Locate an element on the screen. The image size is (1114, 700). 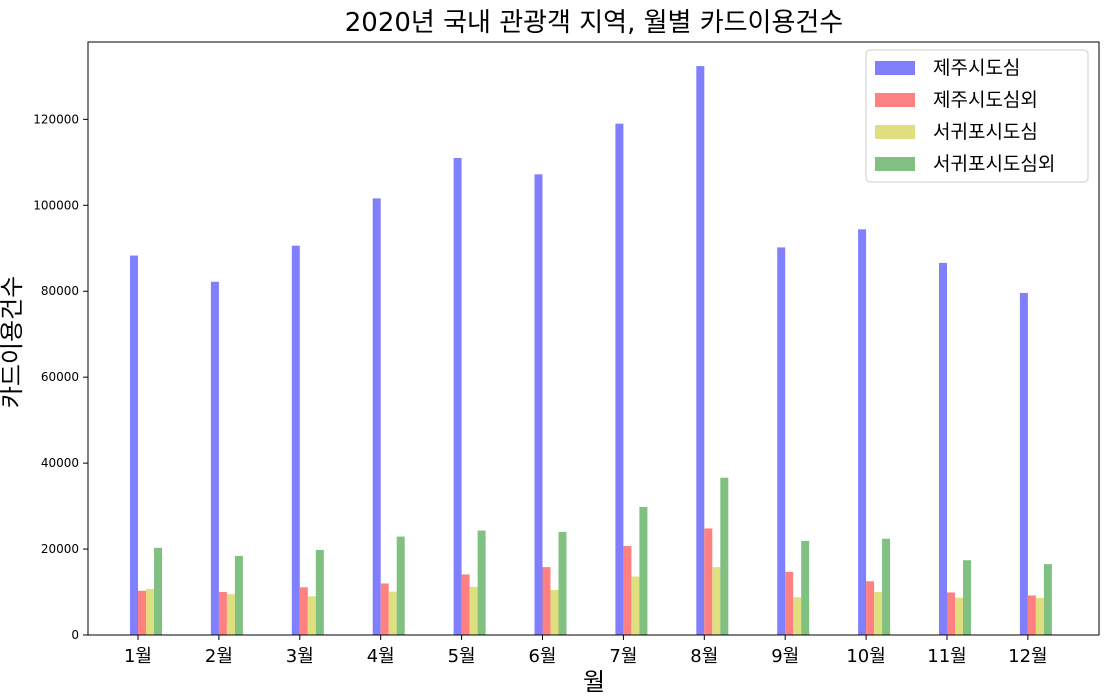
y-tick-label: 20000 is located at coordinates (60, 549).